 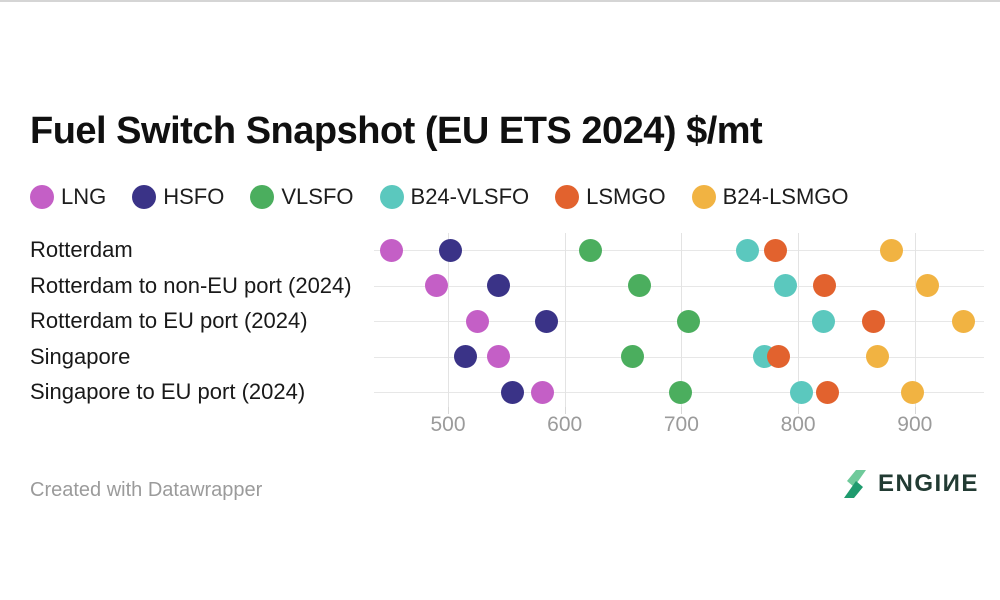 I want to click on dot-hsfo-row1, so click(x=498, y=285).